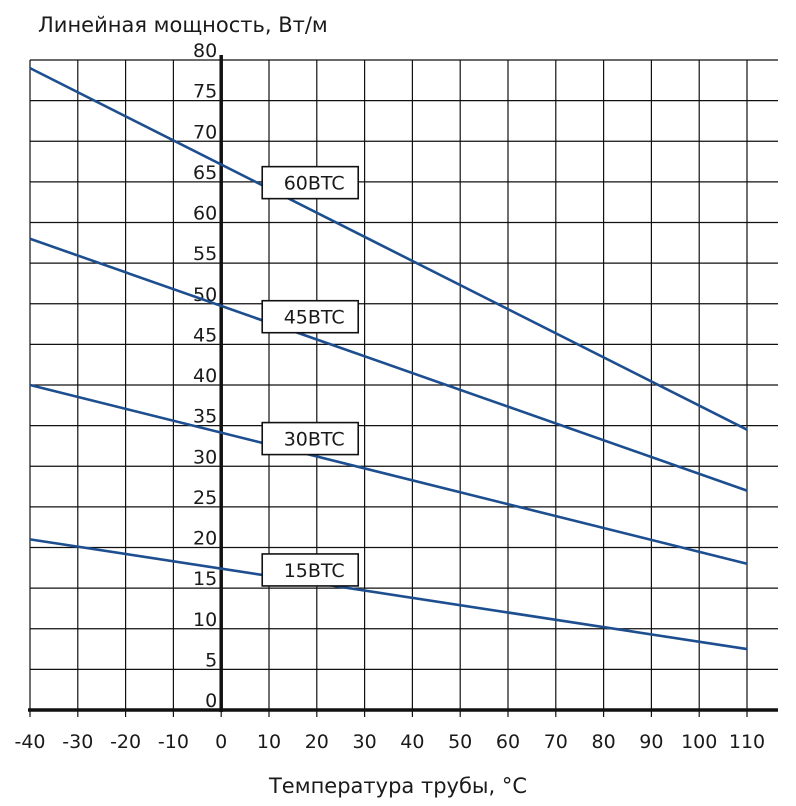 Image resolution: width=796 pixels, height=806 pixels. What do you see at coordinates (460, 742) in the screenshot?
I see `x-tick-label-50: 50` at bounding box center [460, 742].